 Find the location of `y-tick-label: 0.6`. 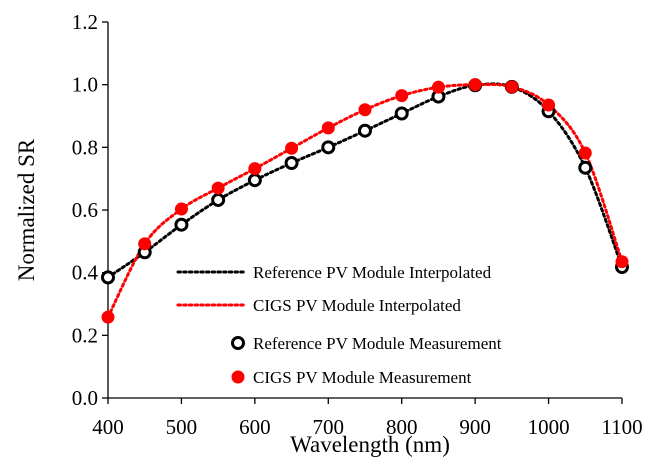

y-tick-label: 0.6 is located at coordinates (85, 210).